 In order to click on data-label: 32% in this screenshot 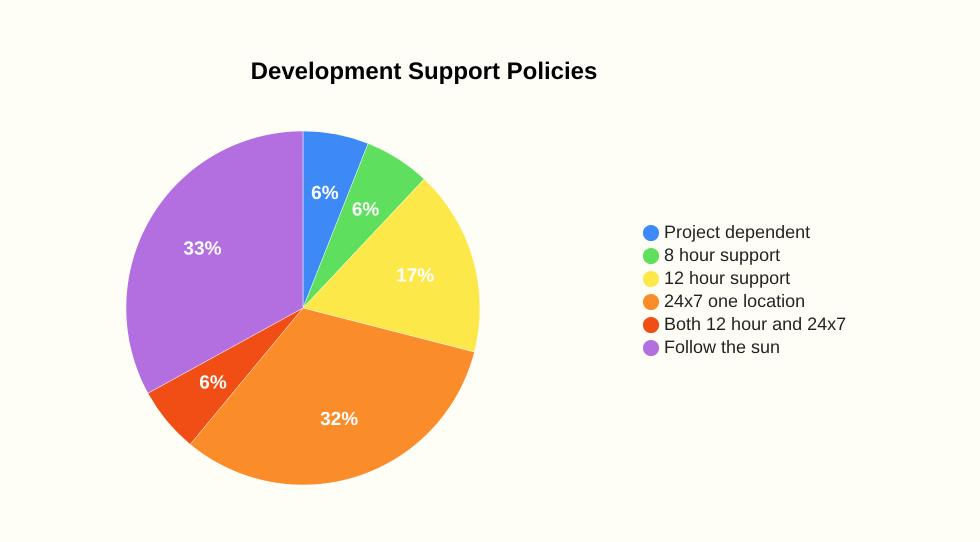, I will do `click(339, 419)`.